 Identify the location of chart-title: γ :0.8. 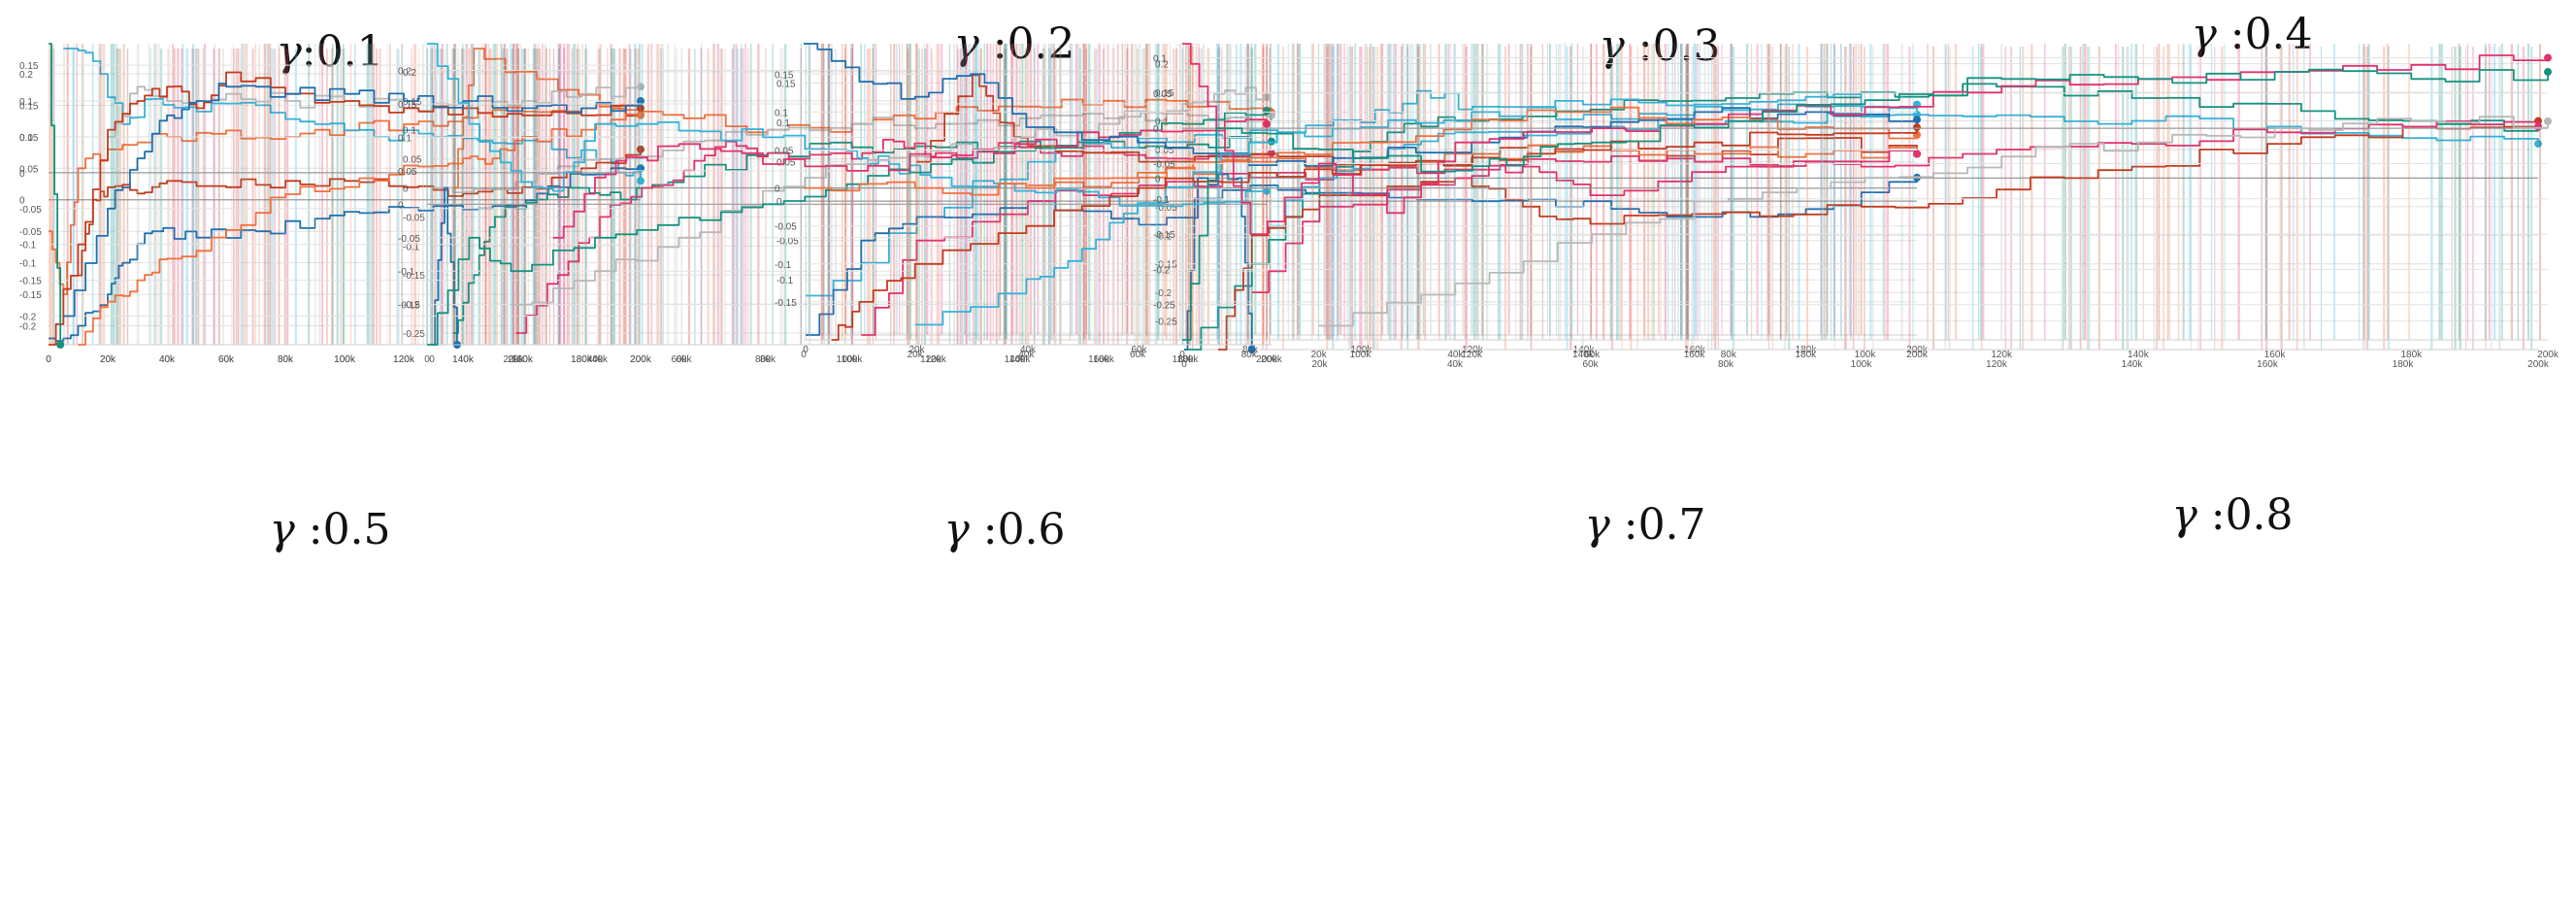
(2232, 515).